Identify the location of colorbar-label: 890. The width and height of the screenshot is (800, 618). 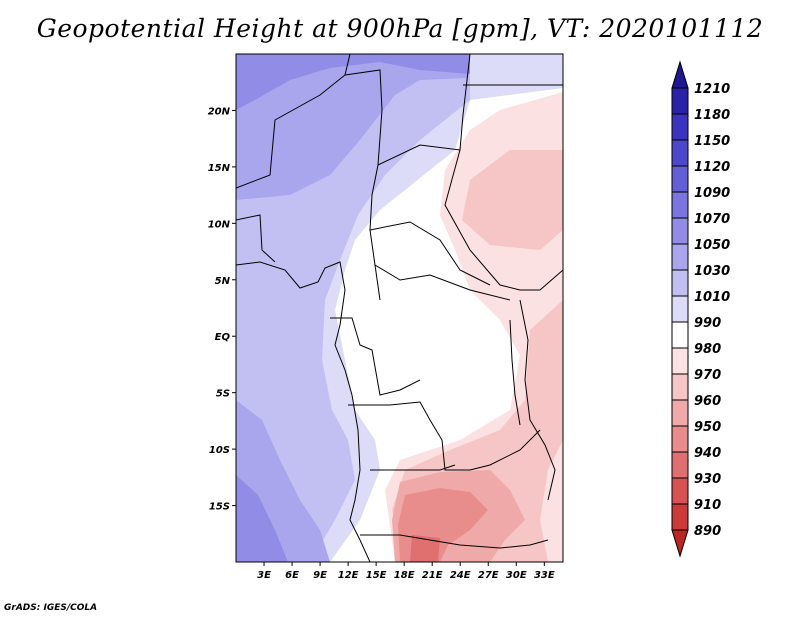
(707, 531).